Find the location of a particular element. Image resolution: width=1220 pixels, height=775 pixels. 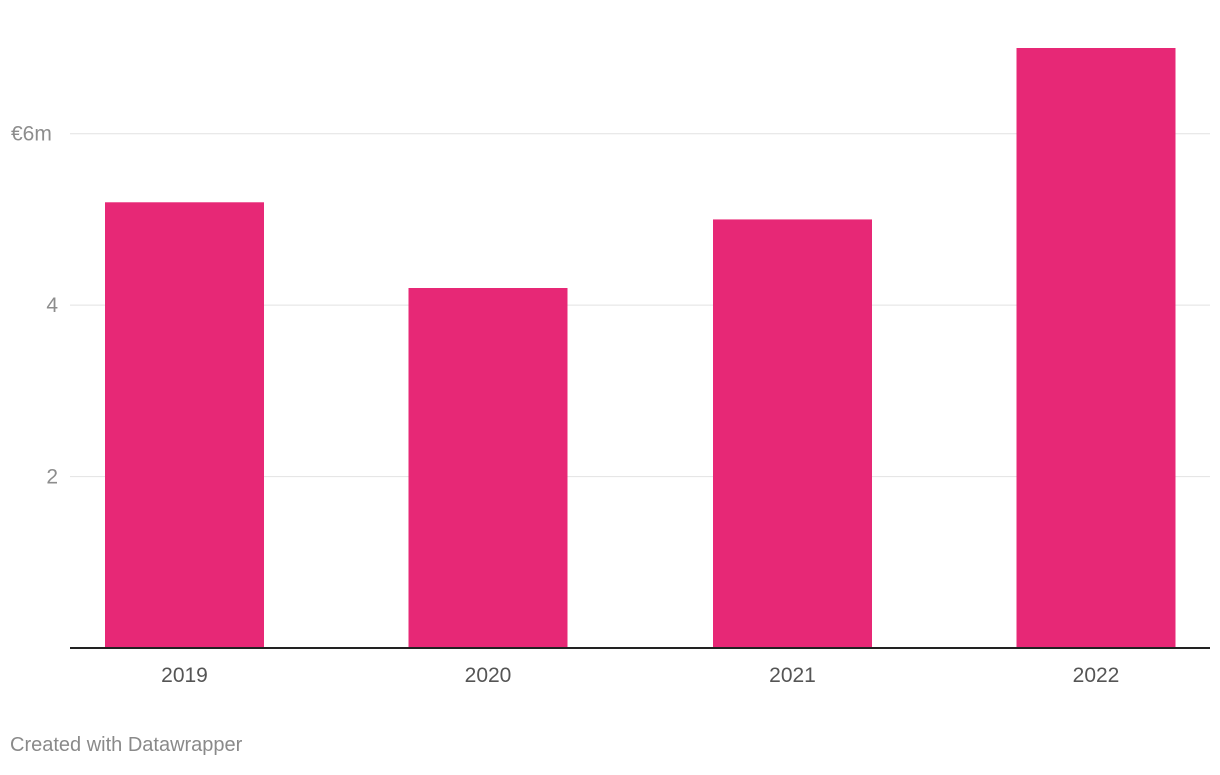

x-tick-label: 2022 is located at coordinates (1096, 675).